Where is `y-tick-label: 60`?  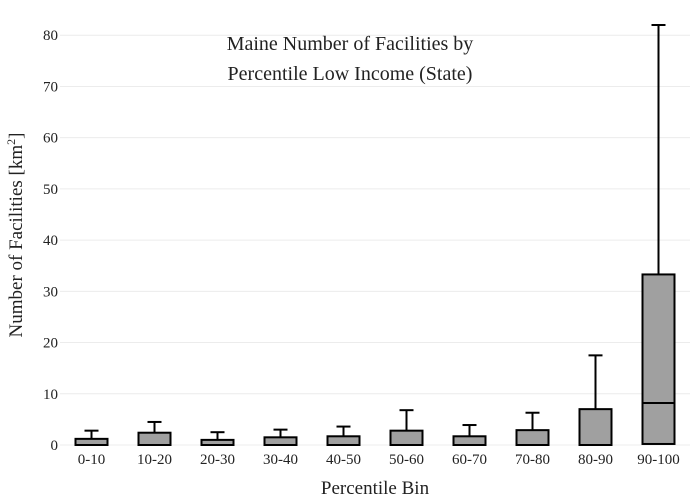
y-tick-label: 60 is located at coordinates (50, 139).